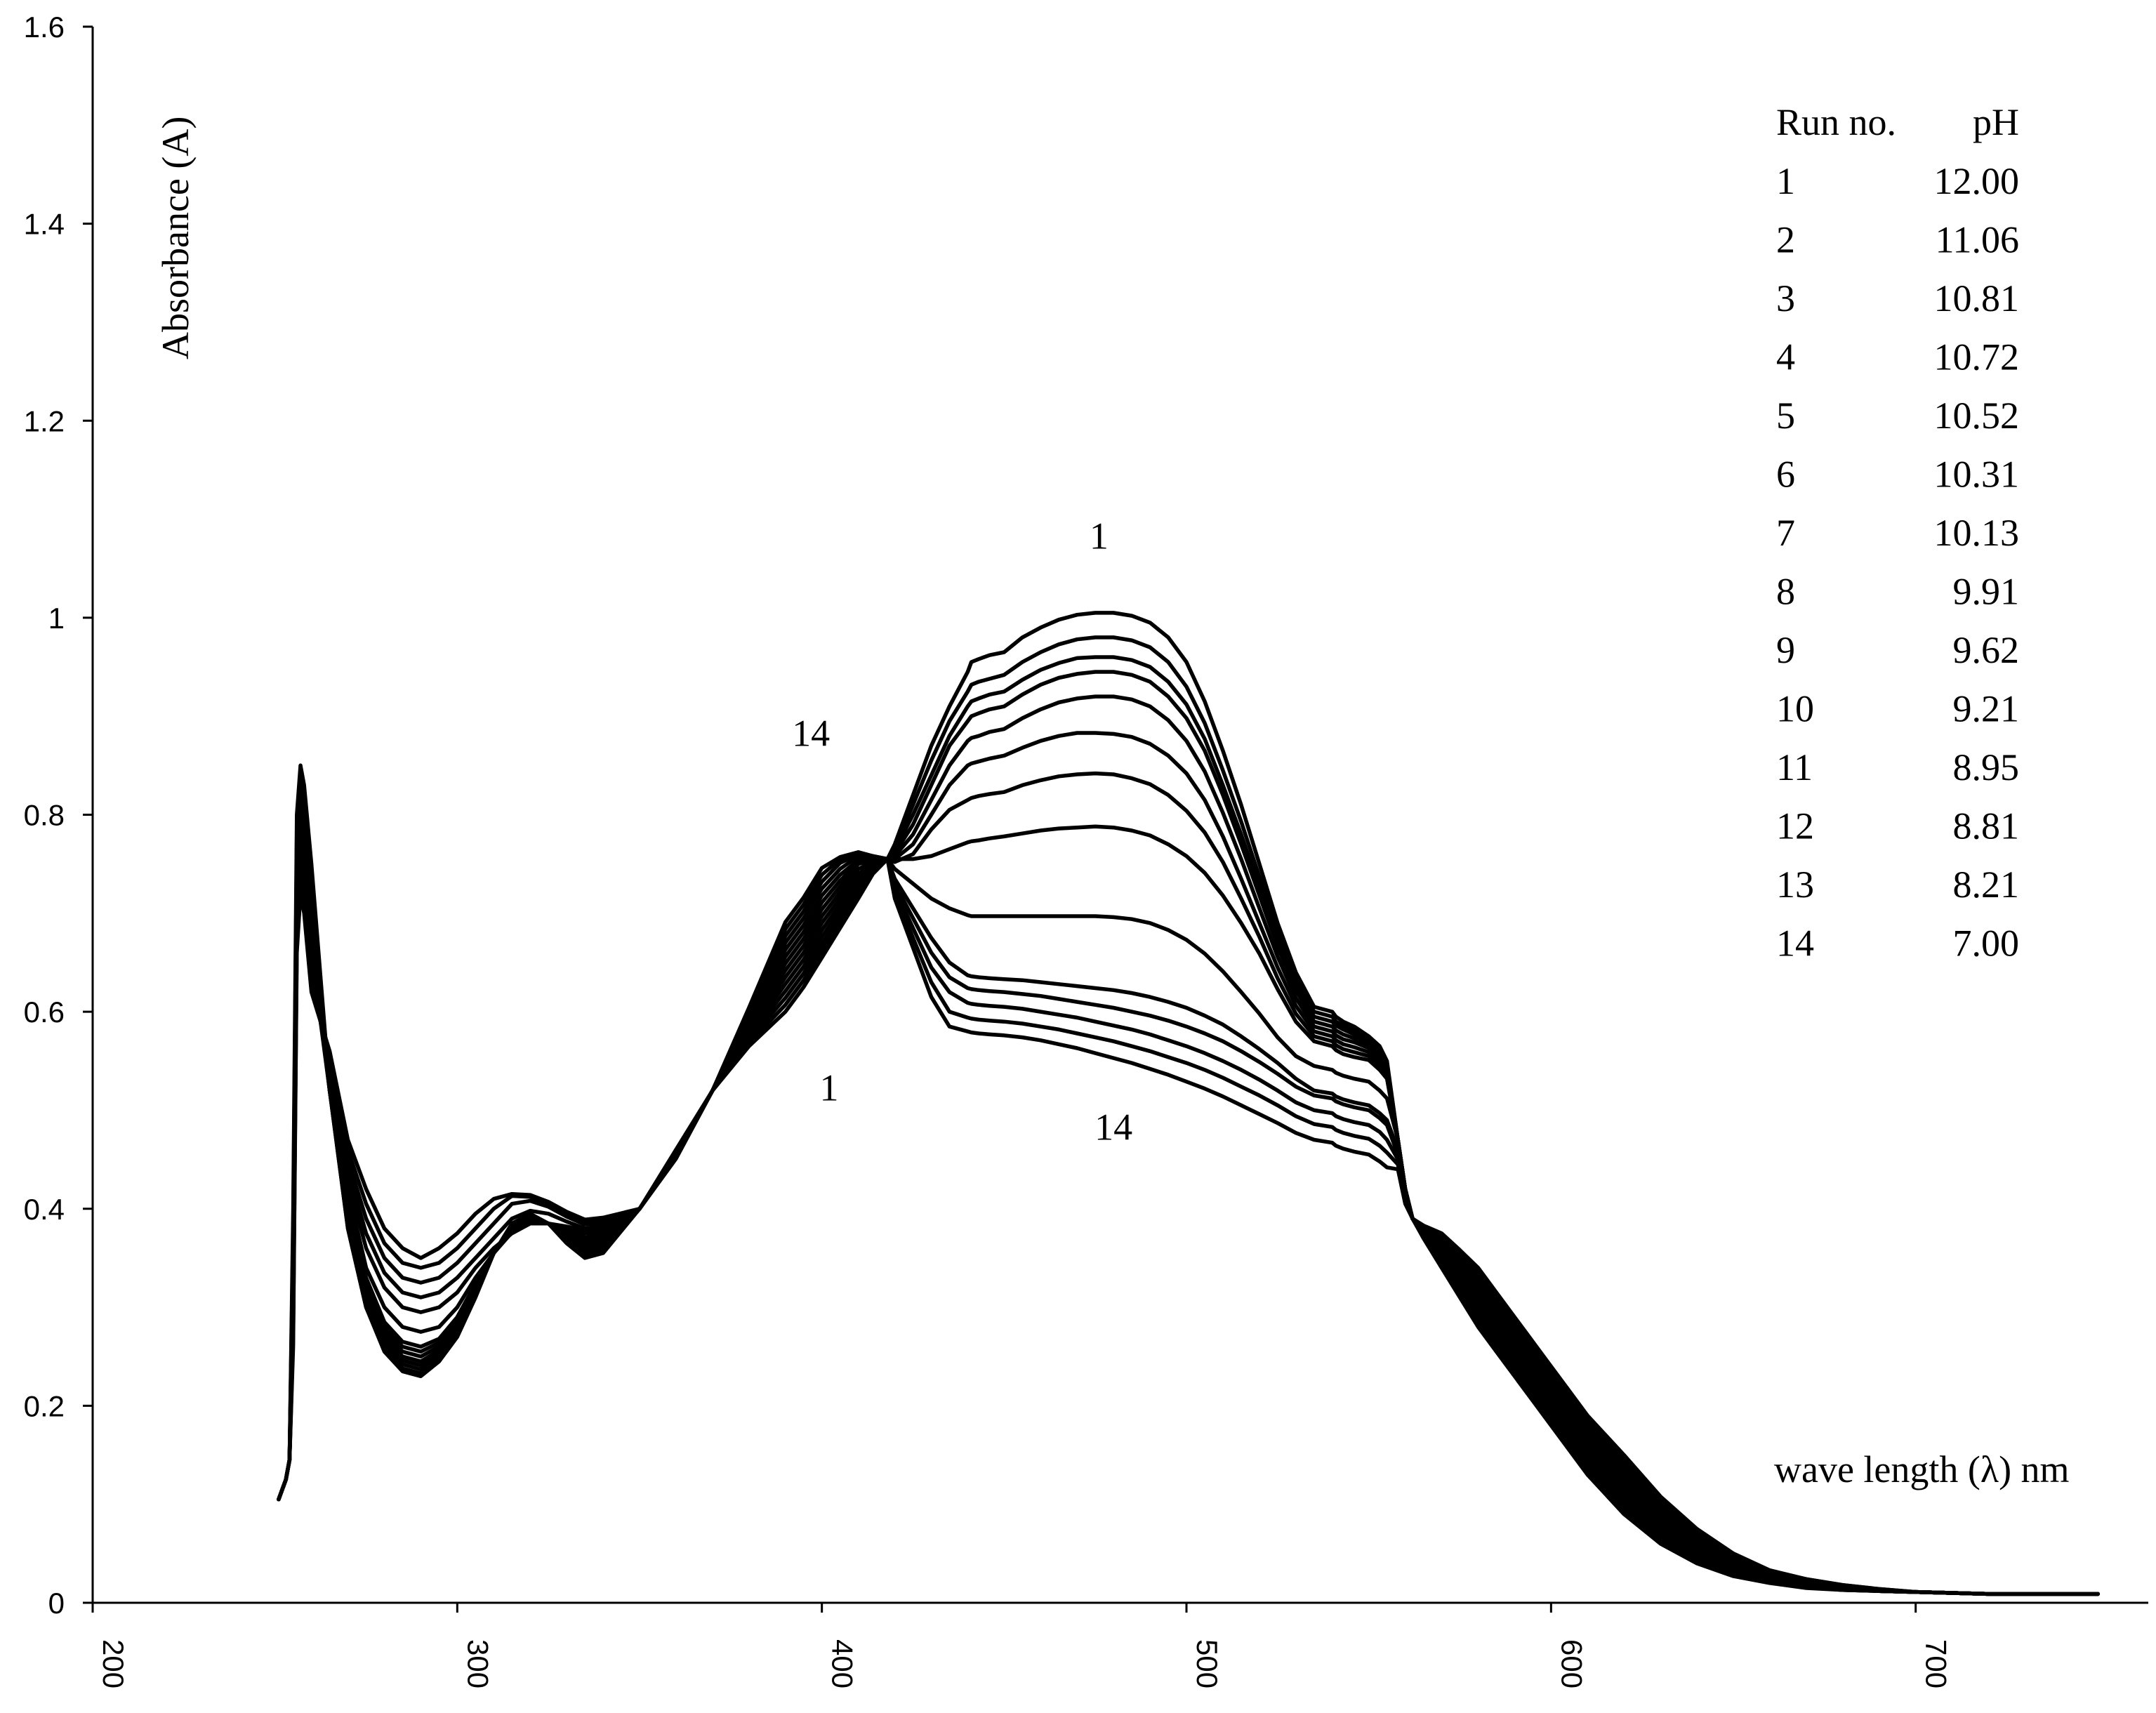  What do you see at coordinates (44, 1012) in the screenshot?
I see `y-tick-label: 0.6` at bounding box center [44, 1012].